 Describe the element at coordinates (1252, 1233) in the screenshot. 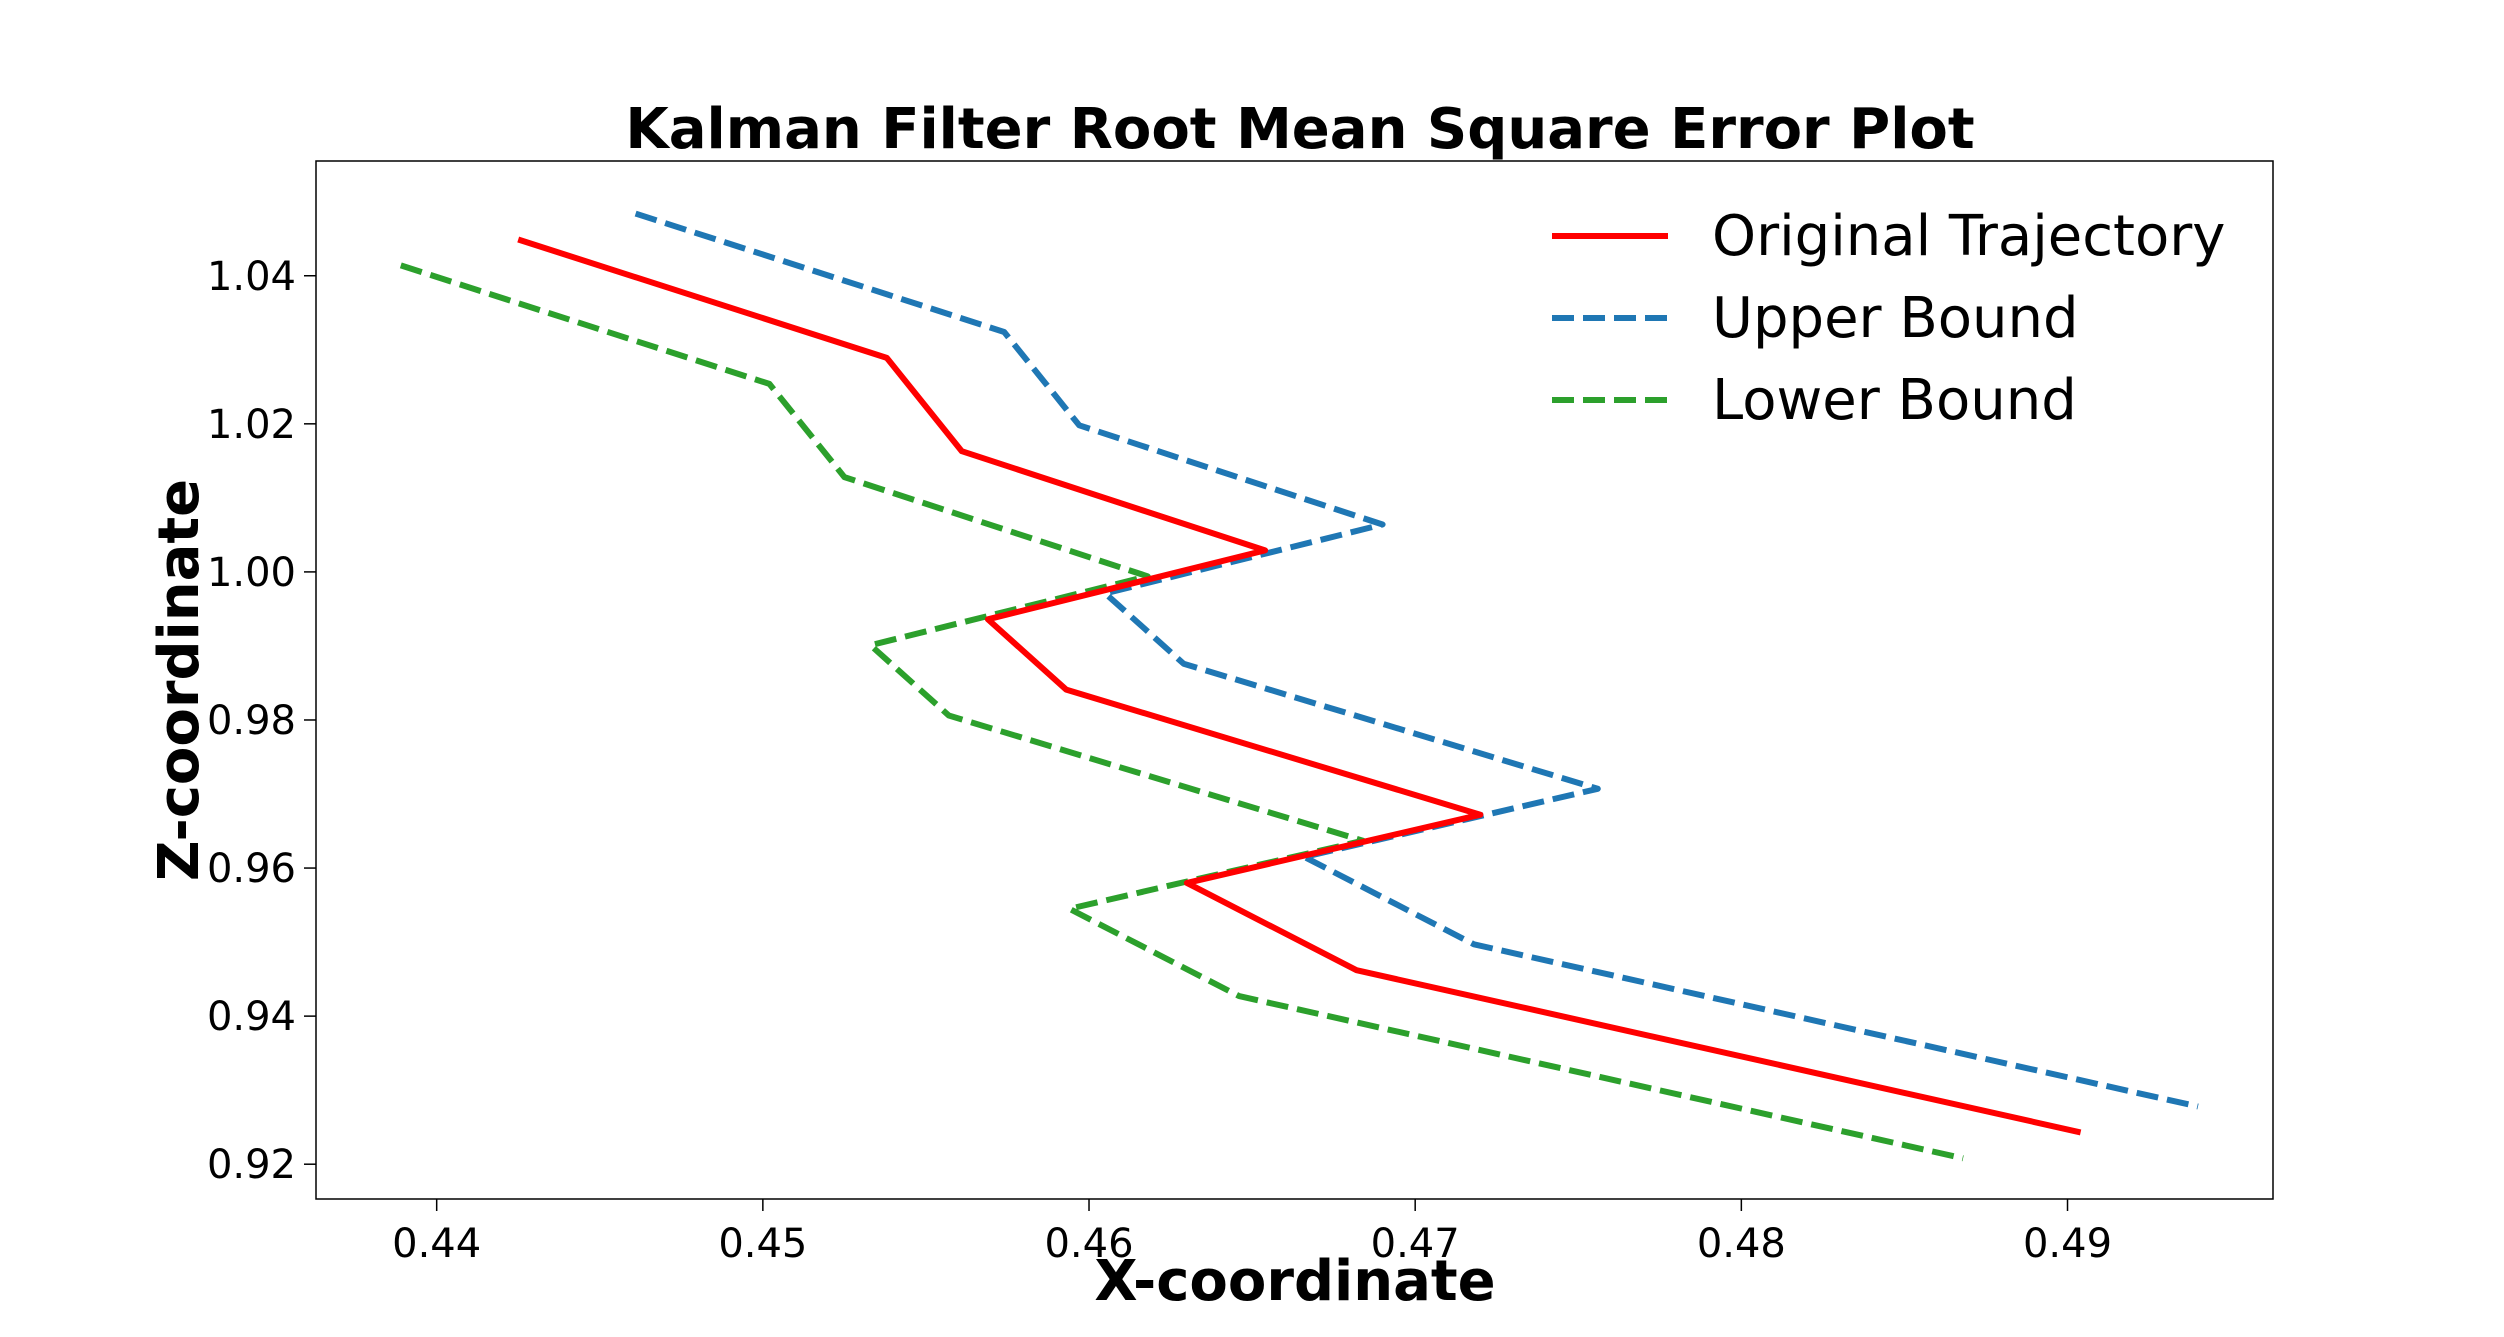

I see `x-axis-ticks: 0.44 0.45 0.46 0.47 0.48 0.49` at that location.